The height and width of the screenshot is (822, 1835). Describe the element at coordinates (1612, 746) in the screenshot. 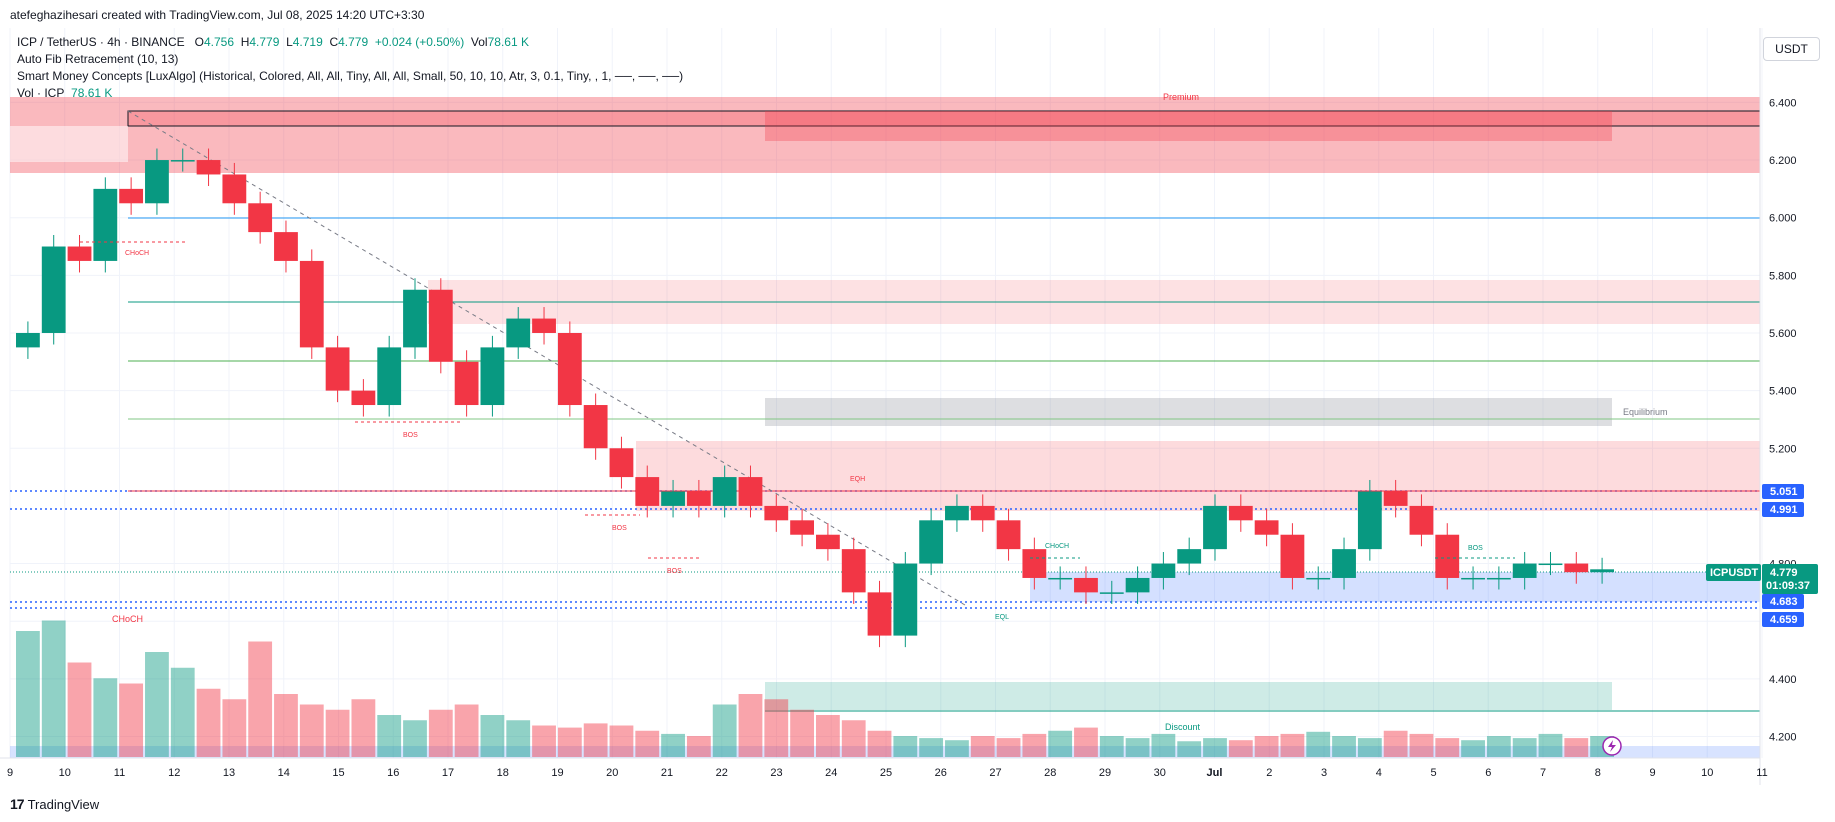

I see `lightning-icon` at that location.